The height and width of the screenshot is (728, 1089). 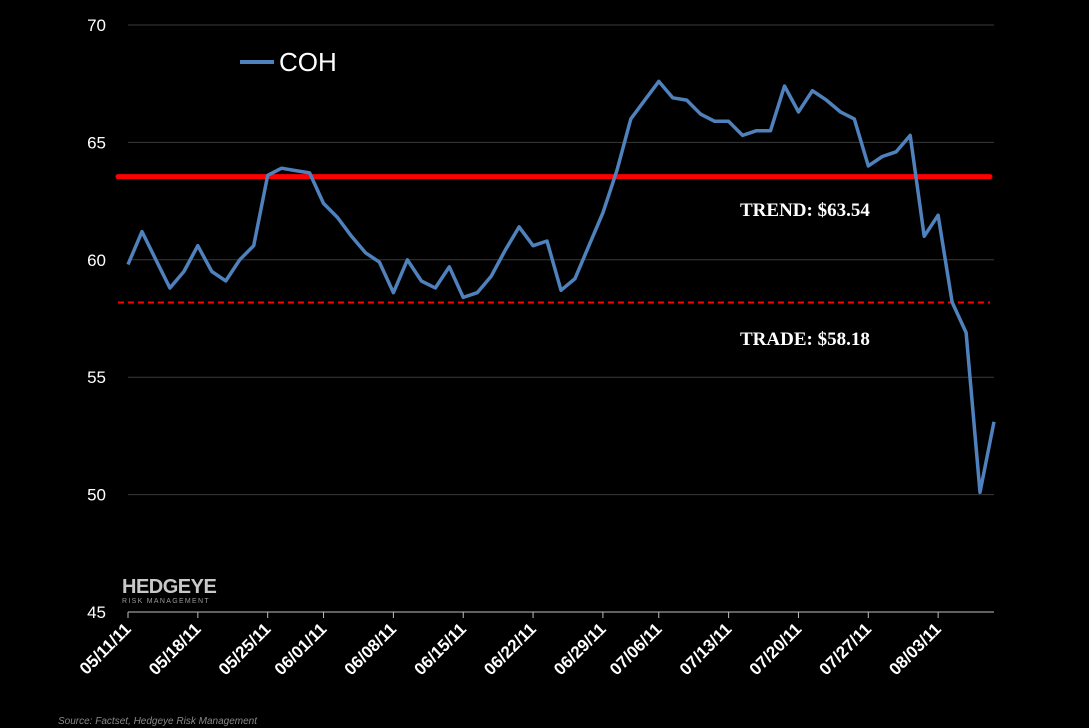 What do you see at coordinates (96, 142) in the screenshot?
I see `y-tick-label-65: 65` at bounding box center [96, 142].